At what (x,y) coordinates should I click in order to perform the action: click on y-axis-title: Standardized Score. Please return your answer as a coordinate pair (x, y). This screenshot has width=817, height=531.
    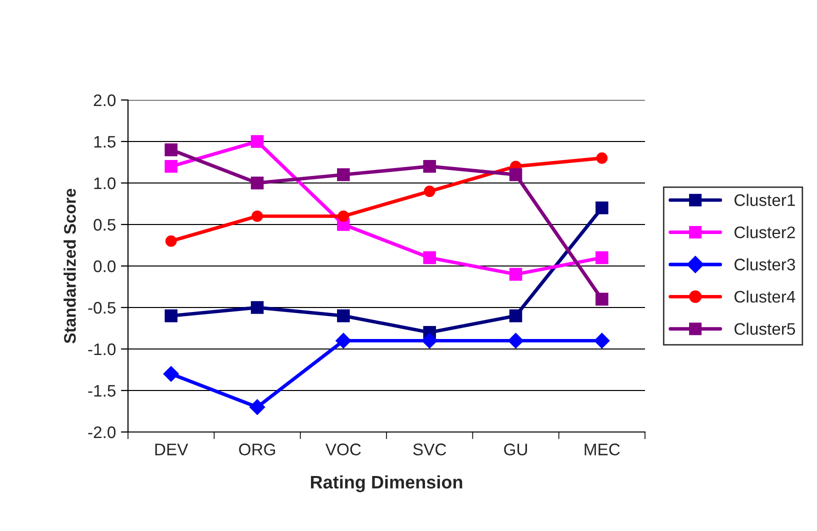
    Looking at the image, I should click on (70, 266).